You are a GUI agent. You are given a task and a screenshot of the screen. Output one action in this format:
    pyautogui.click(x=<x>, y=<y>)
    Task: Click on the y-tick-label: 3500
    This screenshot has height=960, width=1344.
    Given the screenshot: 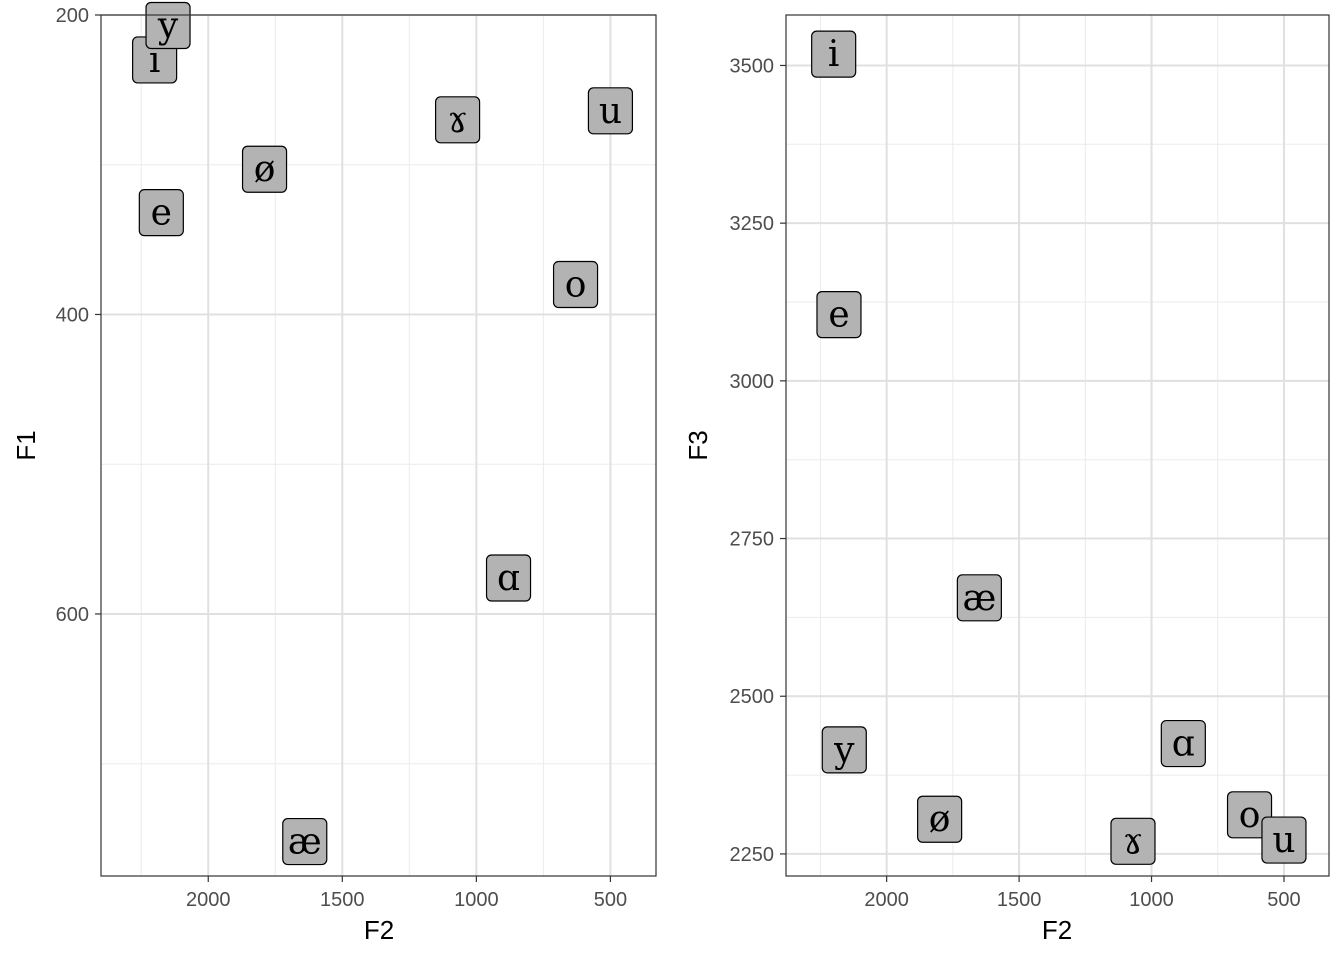 What is the action you would take?
    pyautogui.click(x=752, y=66)
    